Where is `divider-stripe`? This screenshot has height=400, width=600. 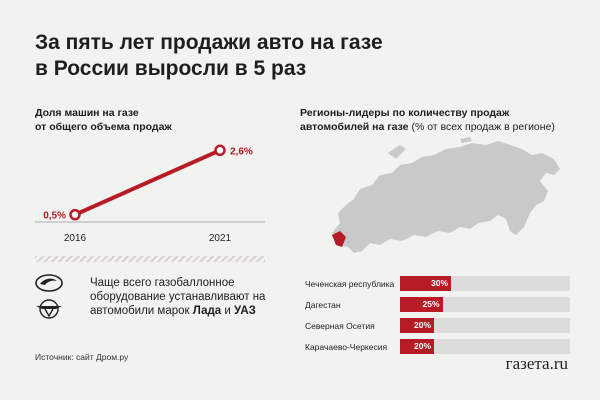
divider-stripe is located at coordinates (150, 259).